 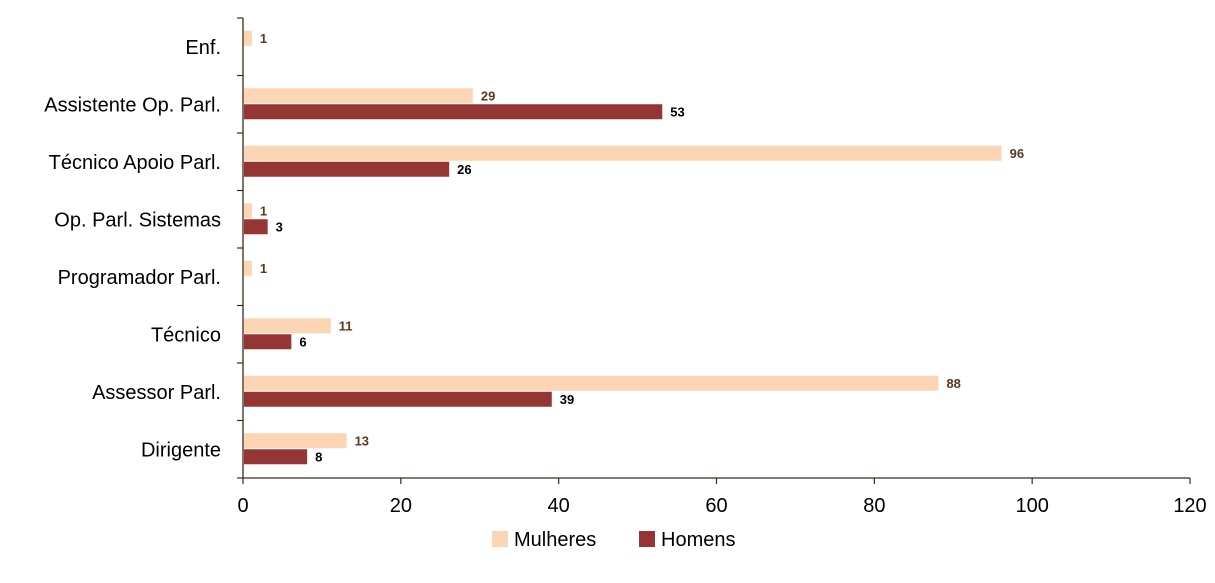 What do you see at coordinates (203, 48) in the screenshot?
I see `category-label: Enf.` at bounding box center [203, 48].